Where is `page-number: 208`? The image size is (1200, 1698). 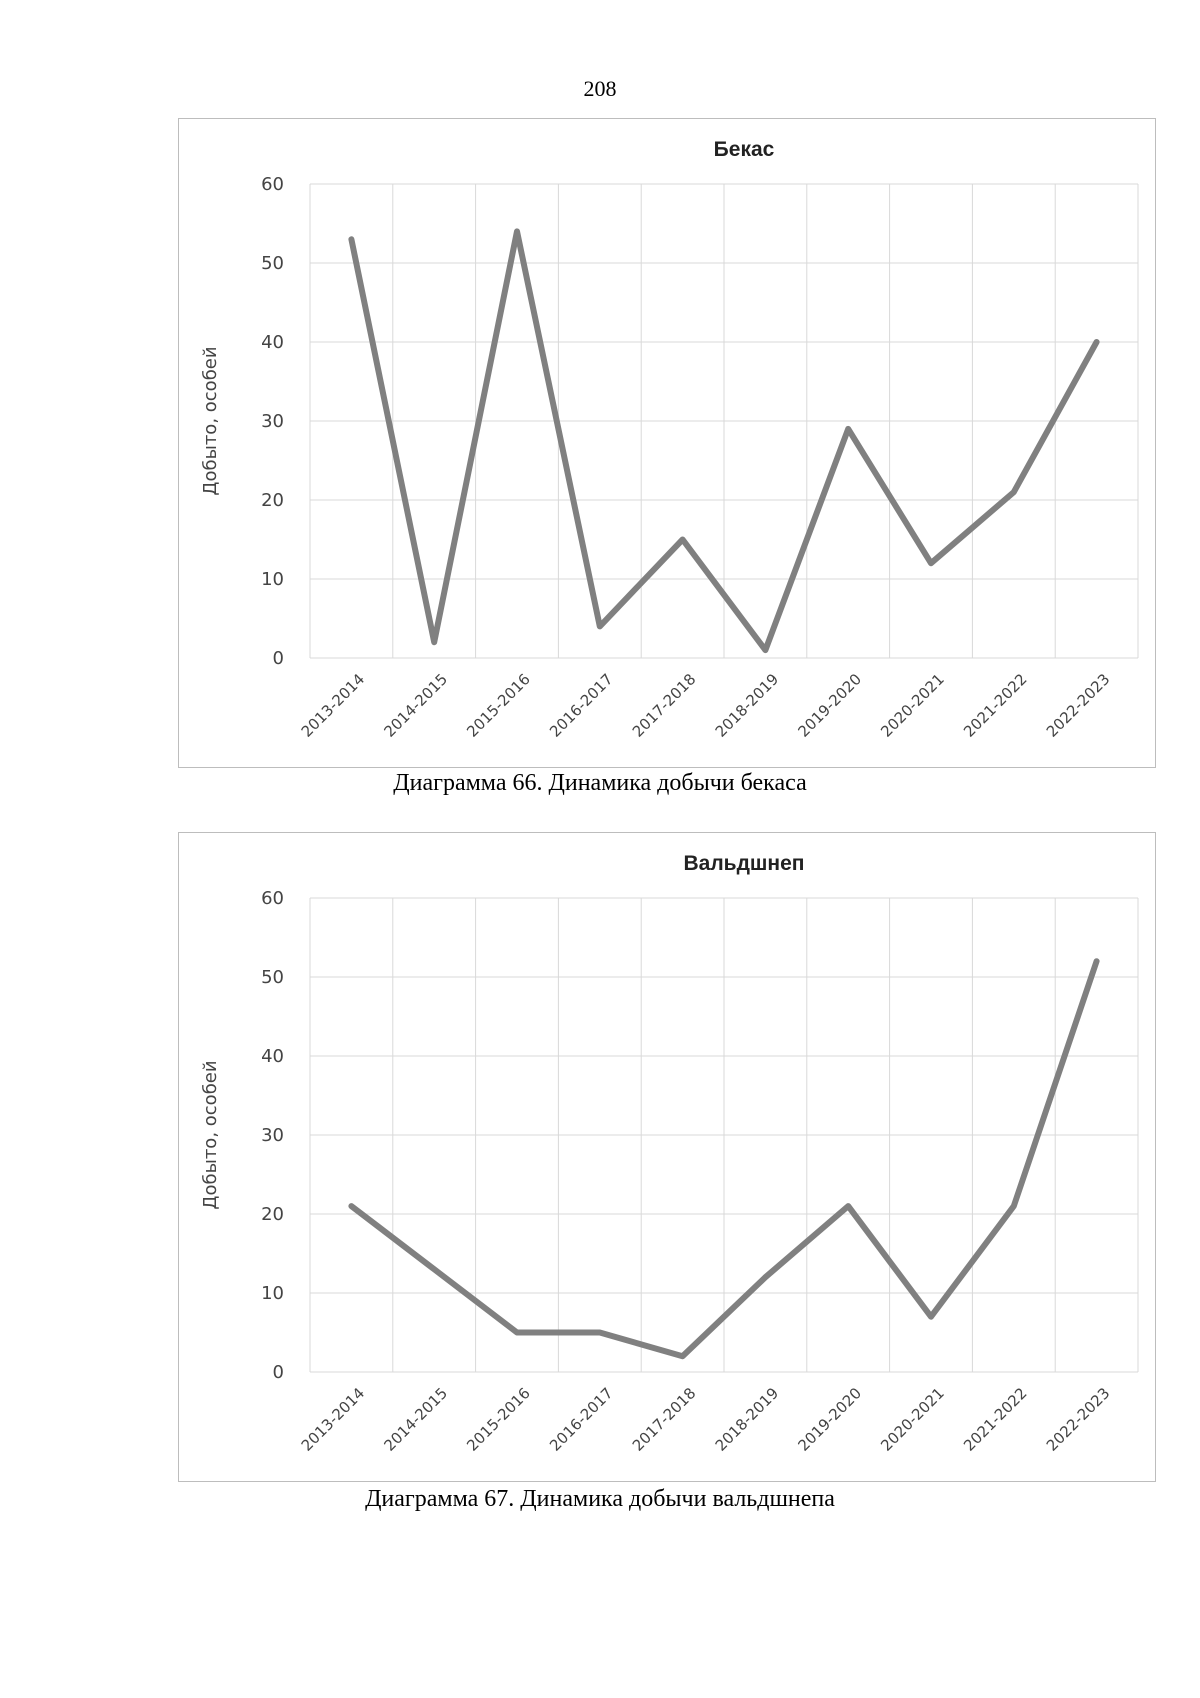 page-number: 208 is located at coordinates (600, 88).